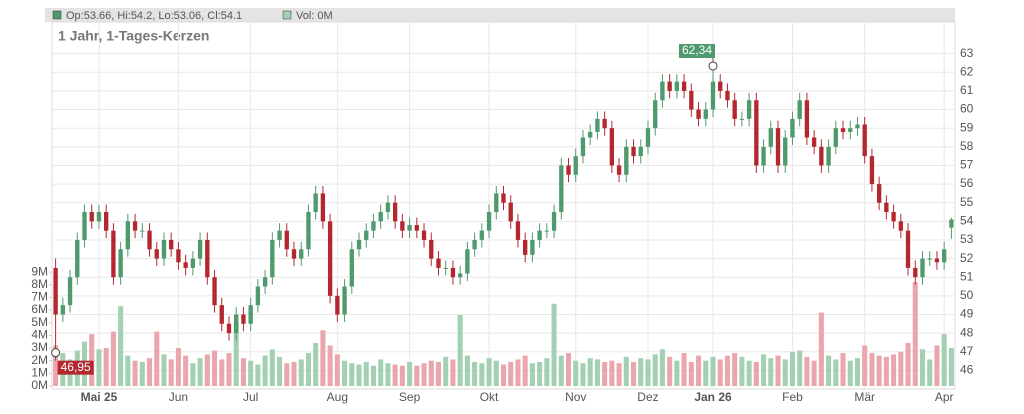 This screenshot has width=1024, height=414. I want to click on x-tick-label: Mai 25, so click(99, 397).